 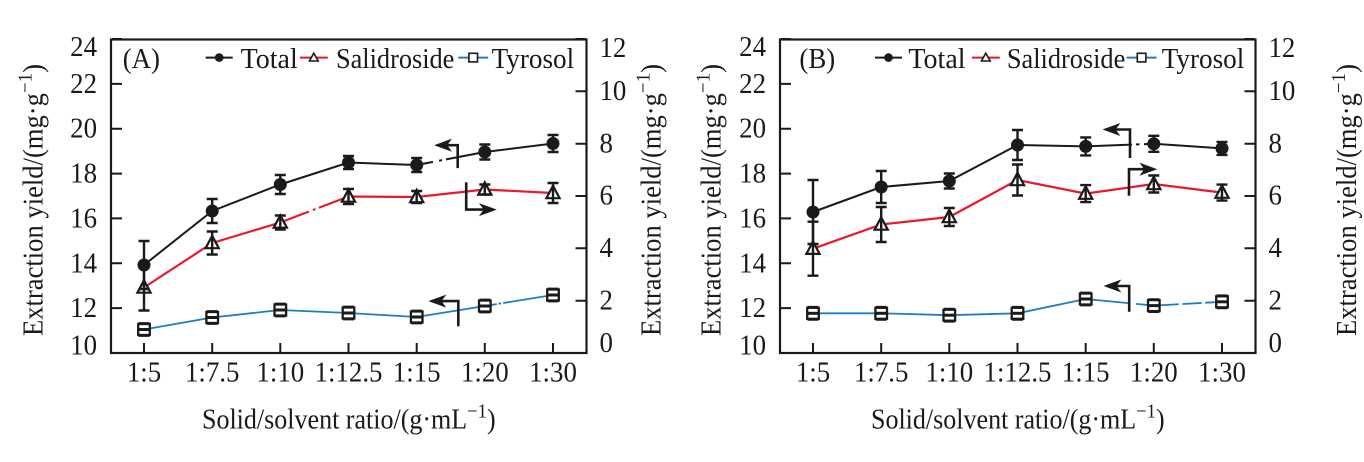 What do you see at coordinates (141, 59) in the screenshot?
I see `svg-text: (A)` at bounding box center [141, 59].